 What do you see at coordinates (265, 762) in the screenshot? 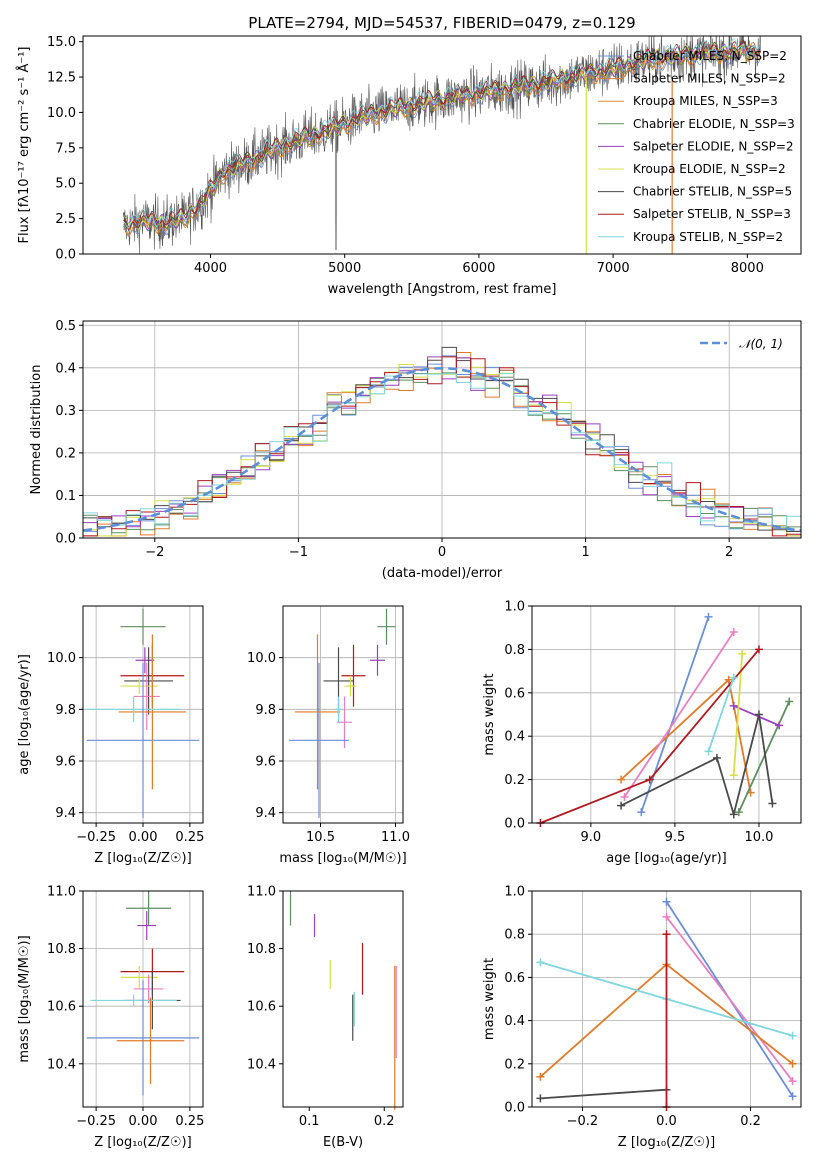
I see `y-tick-label: 9.6` at bounding box center [265, 762].